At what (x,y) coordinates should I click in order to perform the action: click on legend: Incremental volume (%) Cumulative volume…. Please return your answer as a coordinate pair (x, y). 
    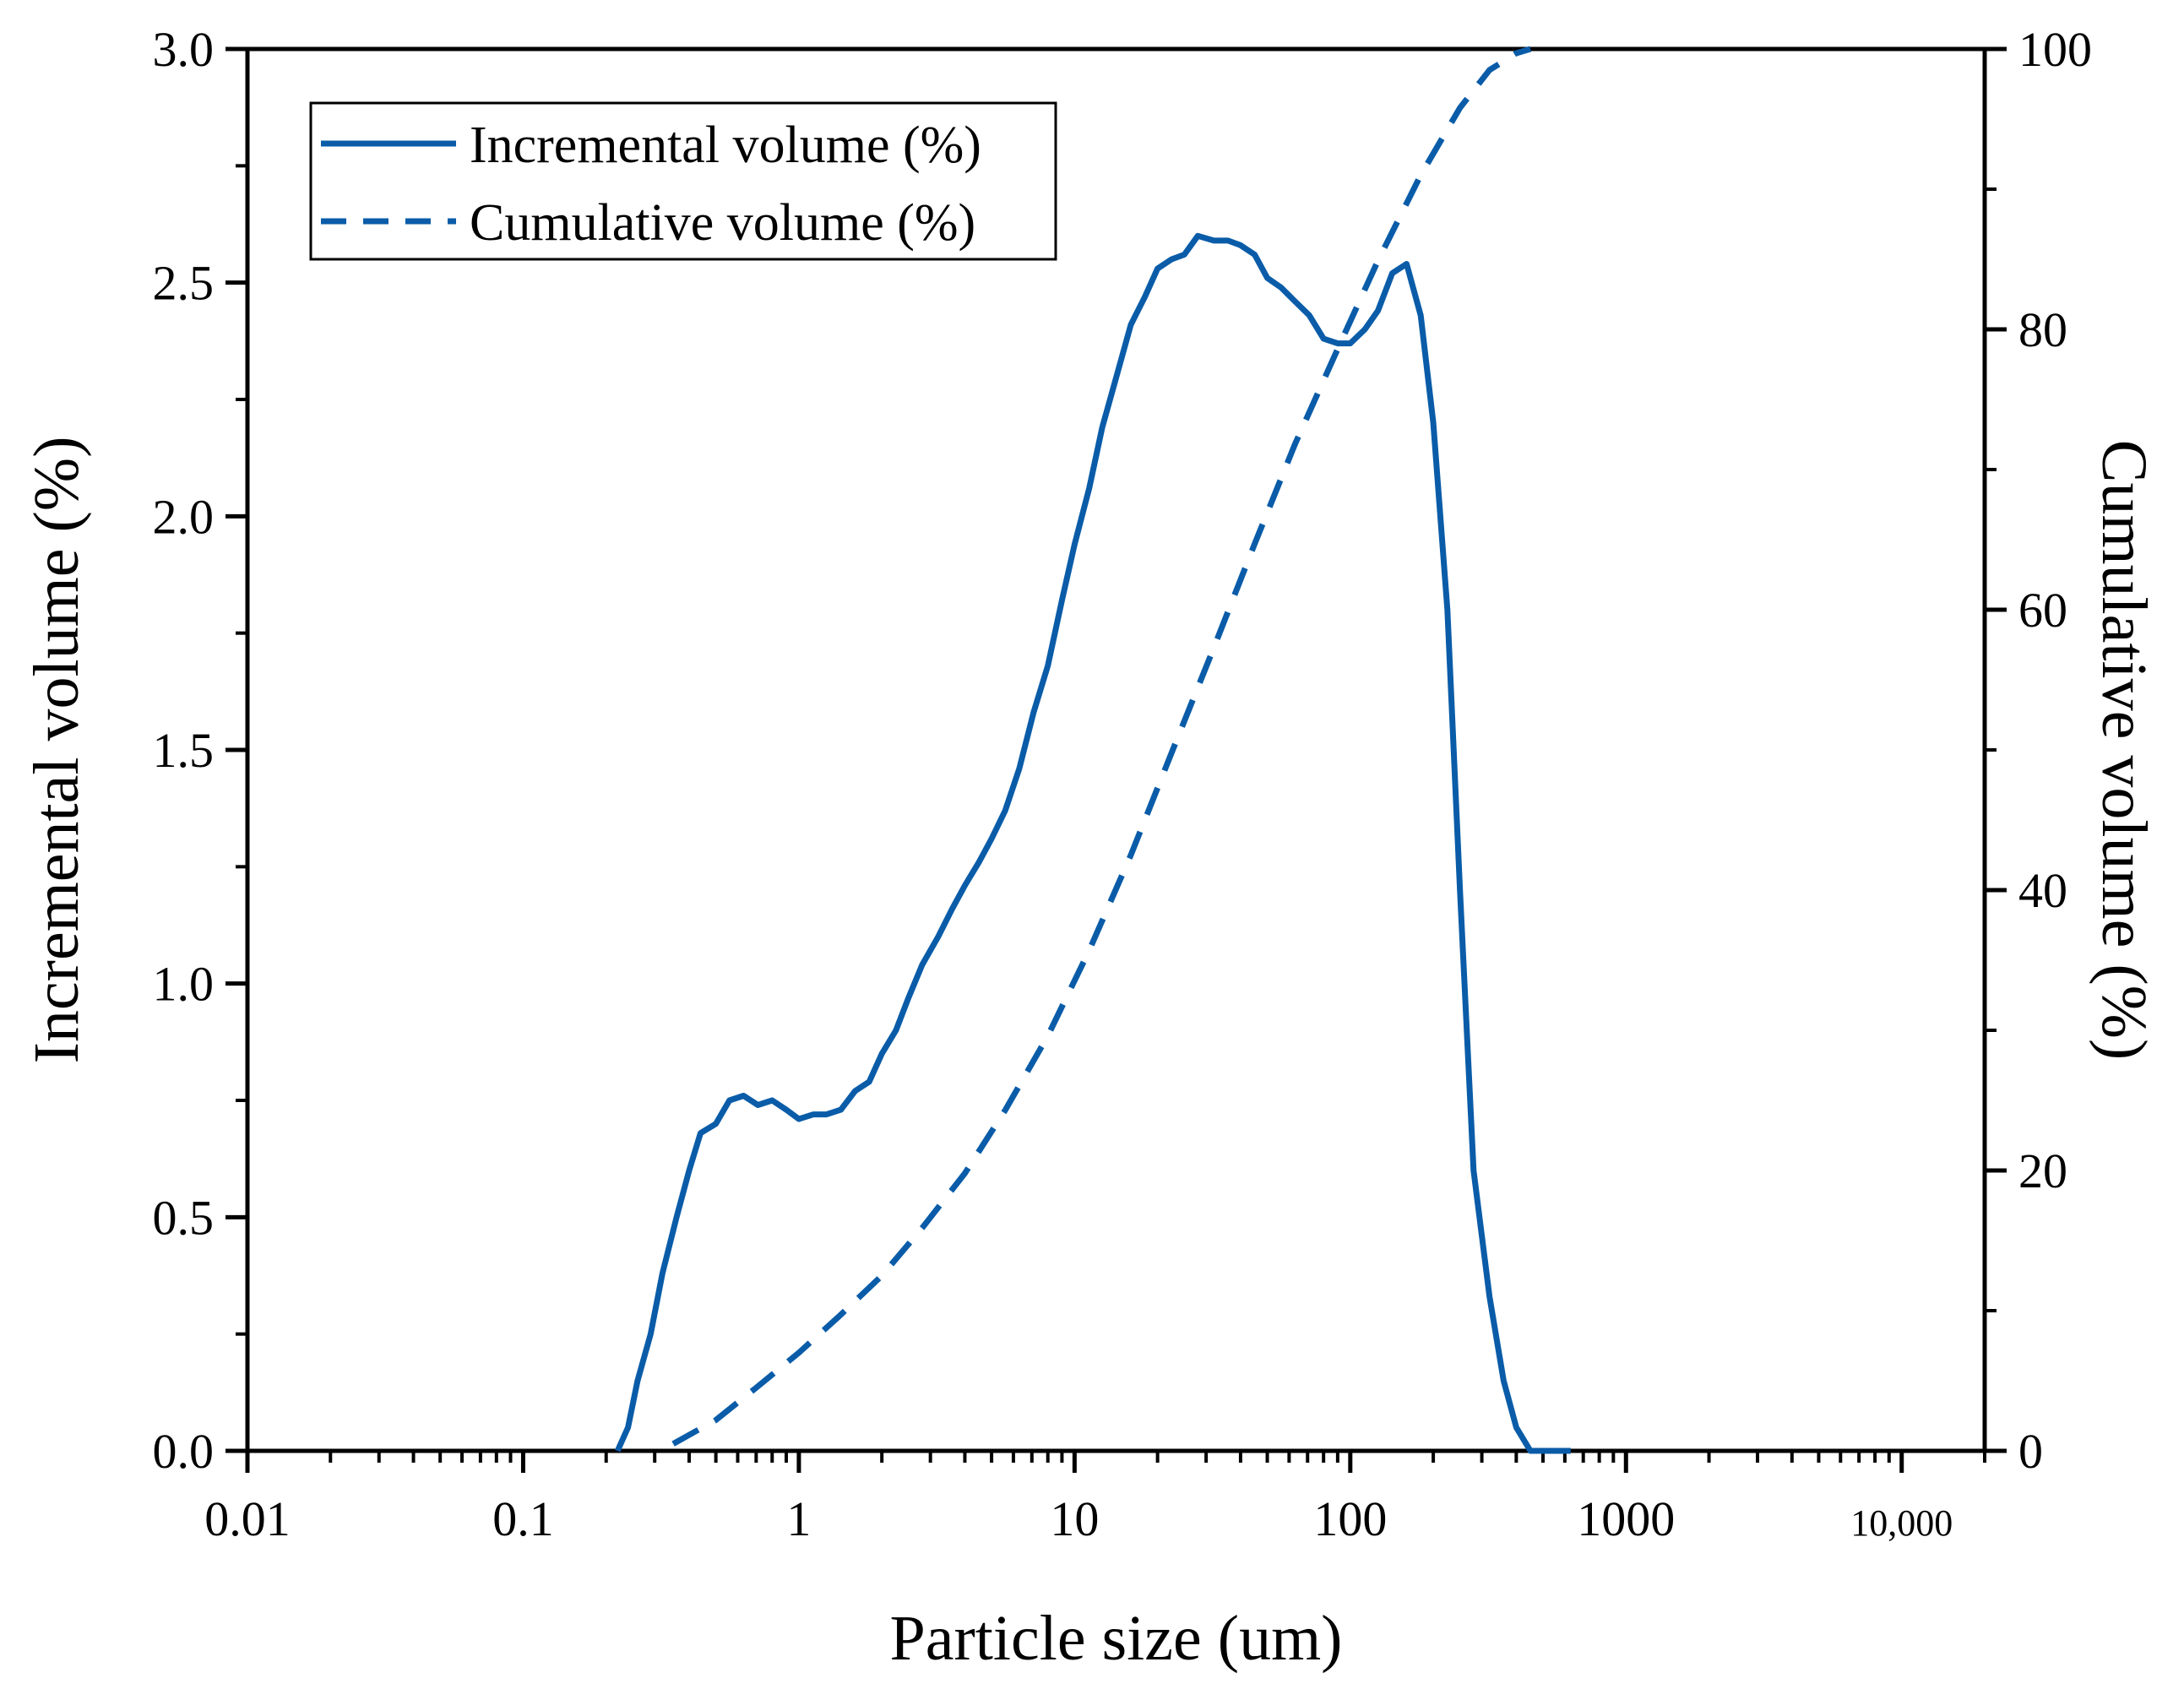
    Looking at the image, I should click on (683, 181).